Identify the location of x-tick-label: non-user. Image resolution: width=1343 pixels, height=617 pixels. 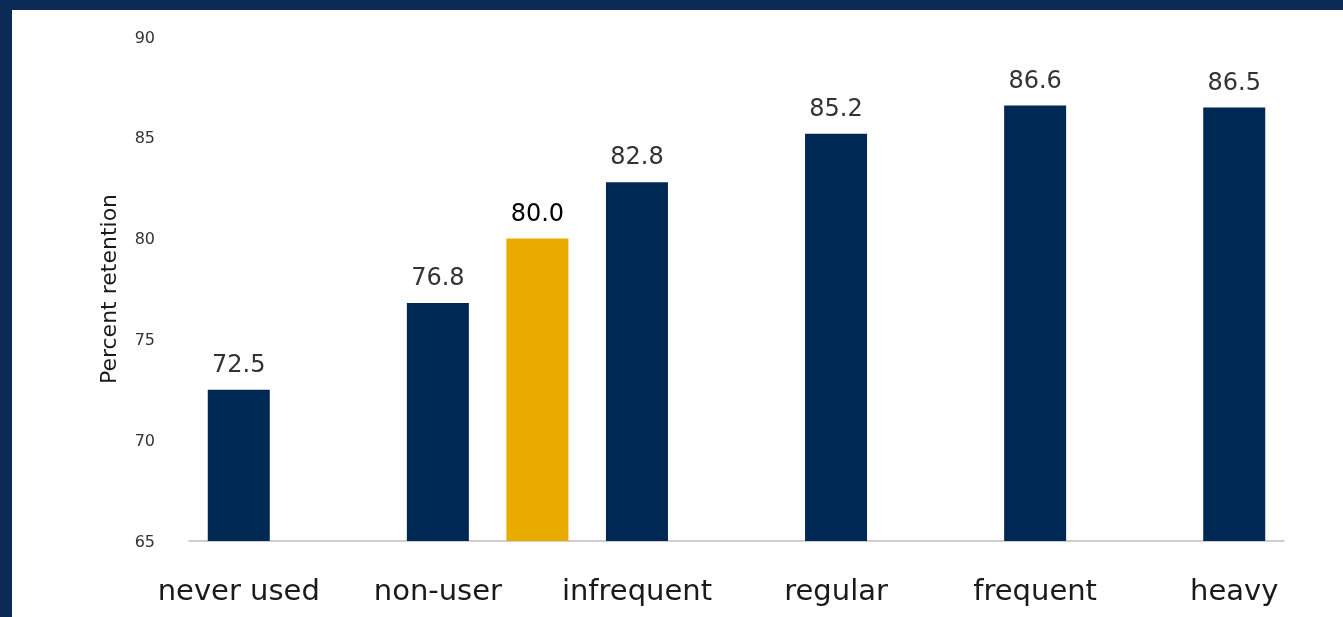
(438, 589).